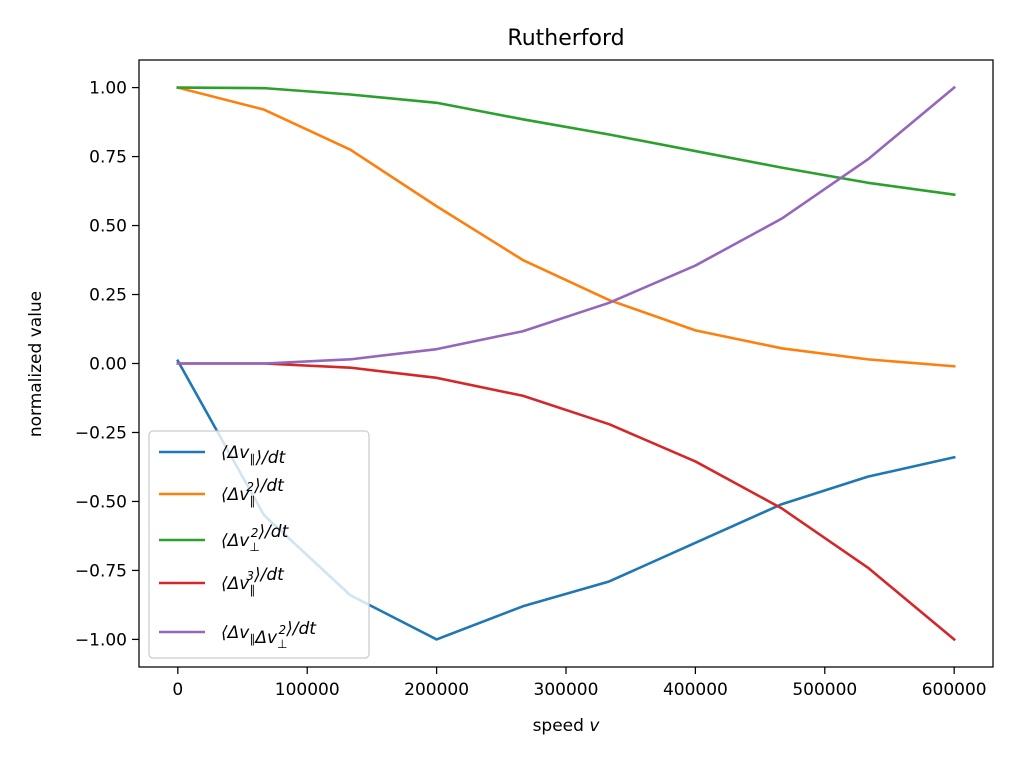 The height and width of the screenshot is (768, 1024). I want to click on y-tick-label: −1.00, so click(101, 640).